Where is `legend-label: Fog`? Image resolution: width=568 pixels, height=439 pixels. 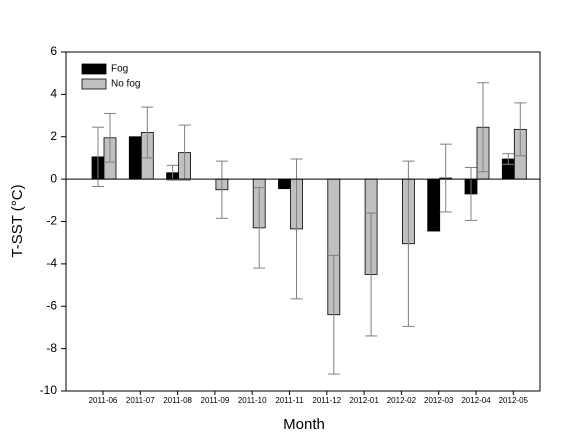
legend-label: Fog is located at coordinates (119, 69).